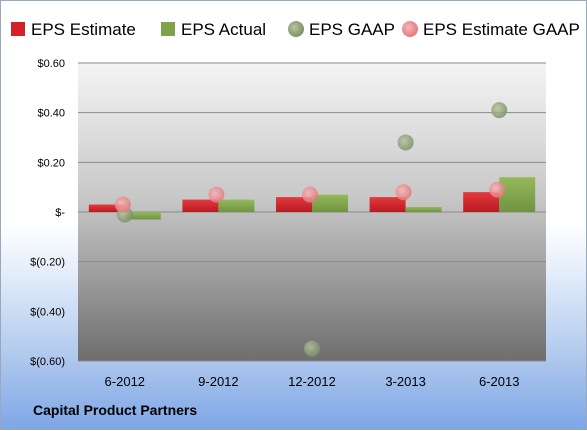 This screenshot has height=431, width=587. I want to click on legend-swatch-eps-estimate, so click(18, 29).